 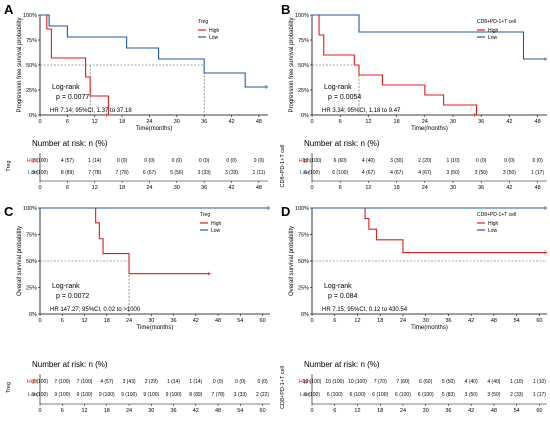 What do you see at coordinates (72, 296) in the screenshot?
I see `p-value: p = 0.0072` at bounding box center [72, 296].